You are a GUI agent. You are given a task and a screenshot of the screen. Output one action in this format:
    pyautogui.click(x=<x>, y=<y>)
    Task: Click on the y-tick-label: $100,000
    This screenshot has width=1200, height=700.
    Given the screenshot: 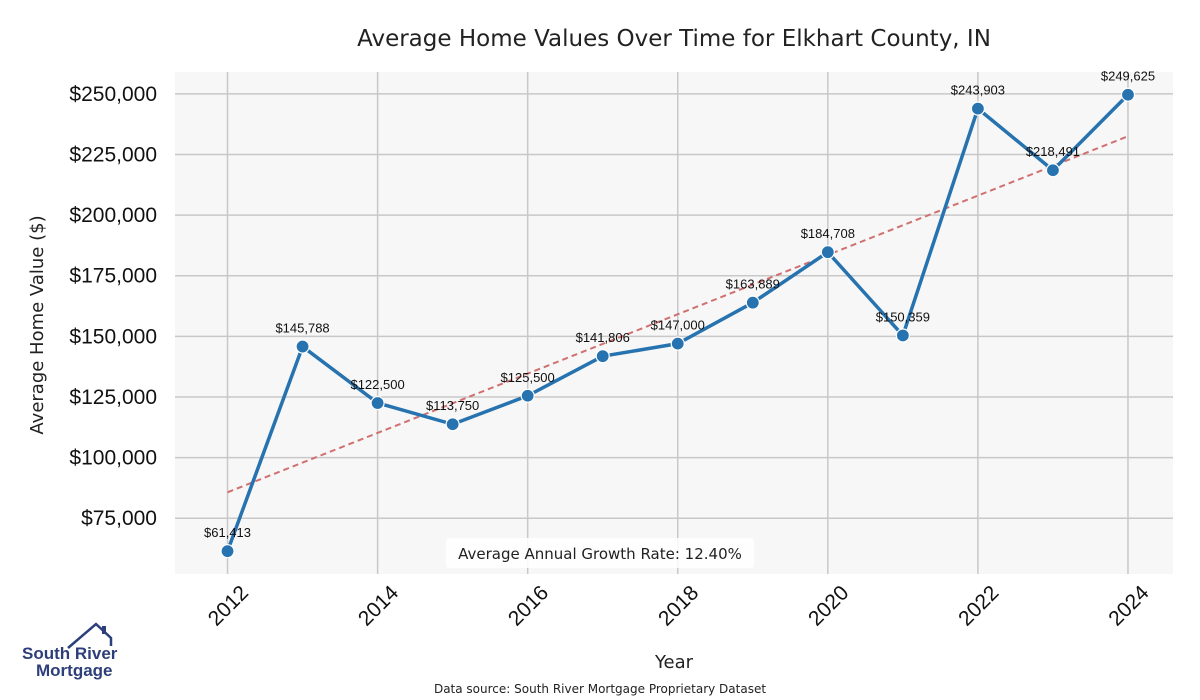 What is the action you would take?
    pyautogui.click(x=113, y=458)
    